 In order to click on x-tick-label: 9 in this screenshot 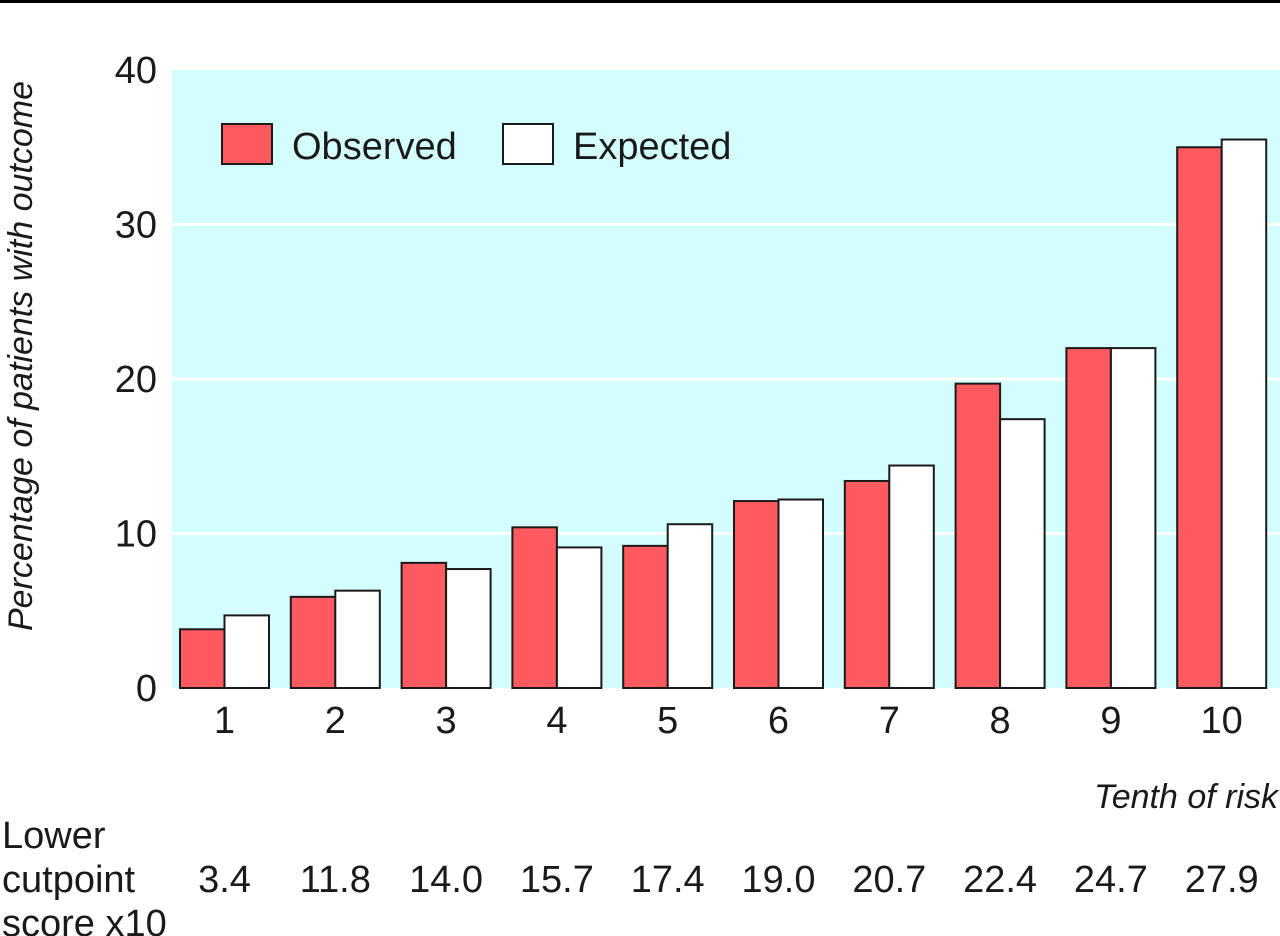, I will do `click(1110, 721)`.